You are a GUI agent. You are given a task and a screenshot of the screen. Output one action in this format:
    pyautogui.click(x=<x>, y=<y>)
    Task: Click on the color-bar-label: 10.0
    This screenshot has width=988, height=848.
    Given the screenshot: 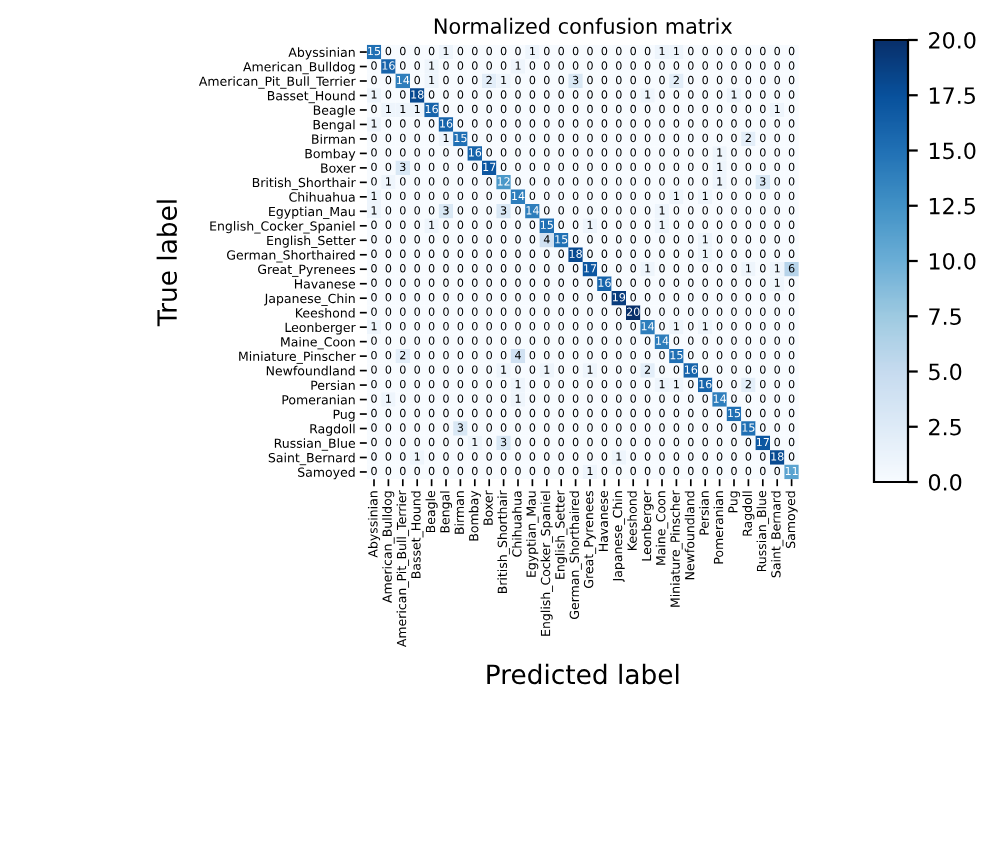 What is the action you would take?
    pyautogui.click(x=952, y=261)
    